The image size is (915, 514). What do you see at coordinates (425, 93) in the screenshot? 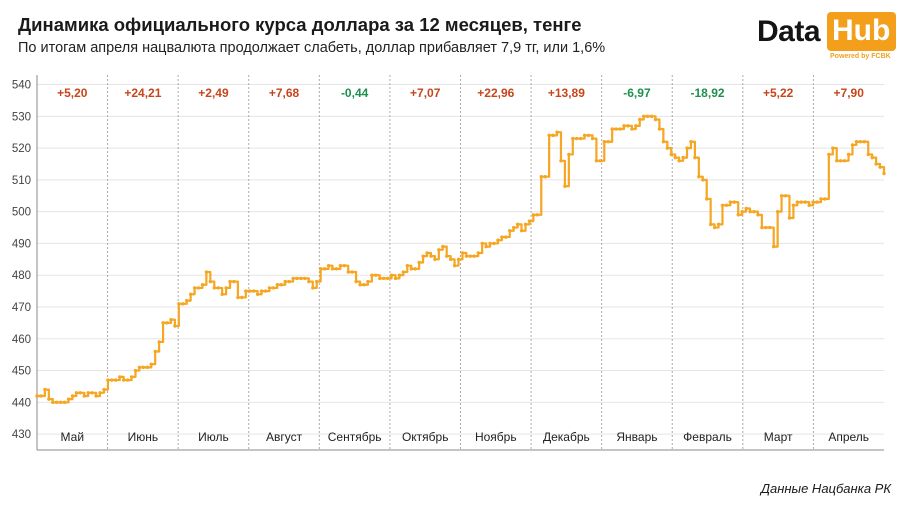
I see `month-change-label: +7,07` at bounding box center [425, 93].